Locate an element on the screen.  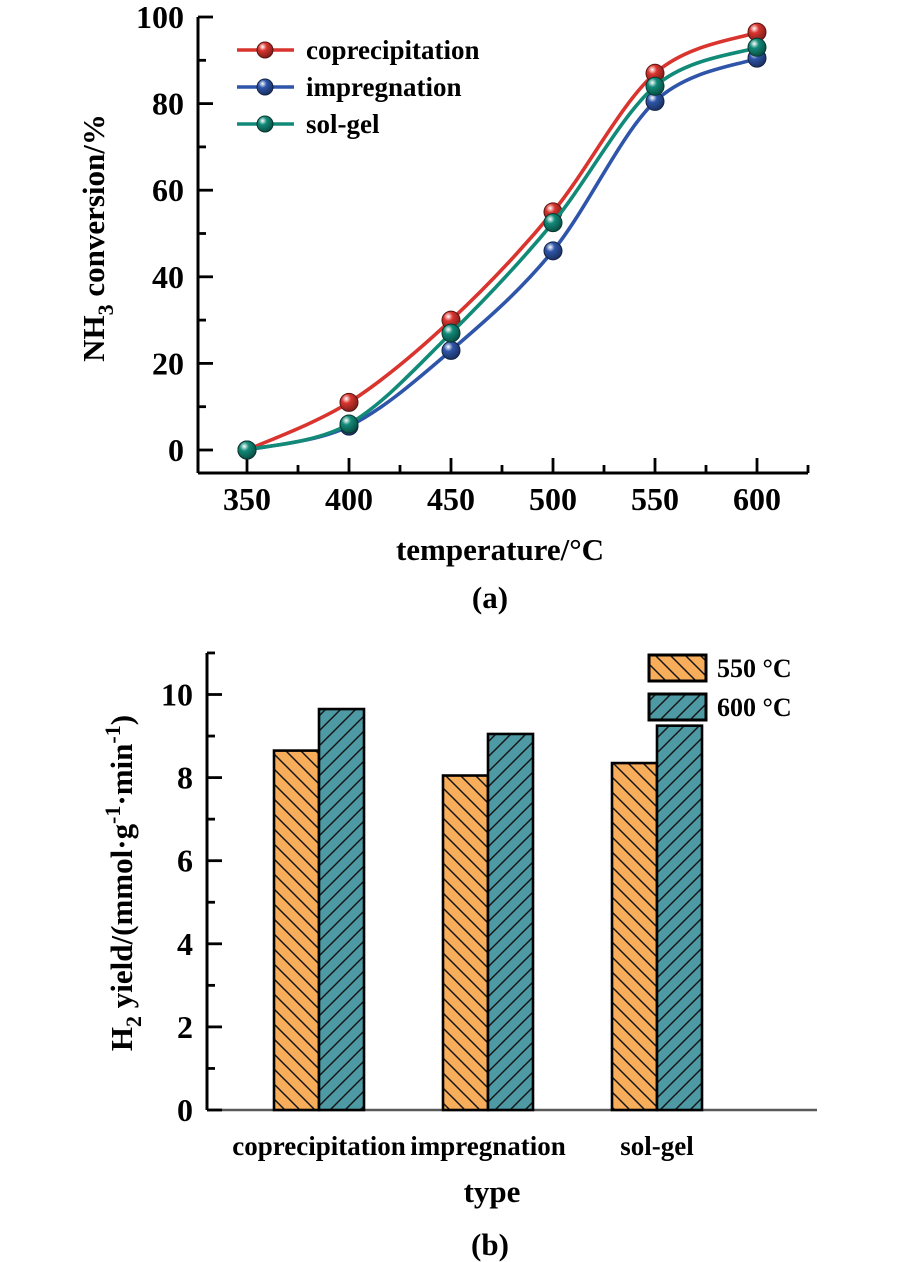
y-tick-label: 20 is located at coordinates (168, 363).